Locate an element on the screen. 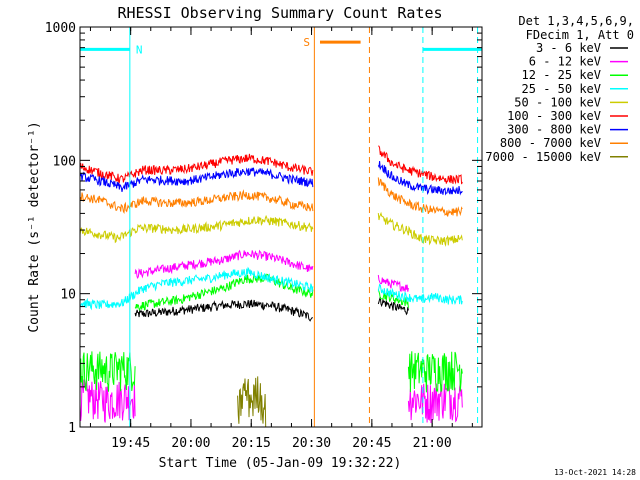 This screenshot has width=640, height=480. series-300-800-kev is located at coordinates (271, 178).